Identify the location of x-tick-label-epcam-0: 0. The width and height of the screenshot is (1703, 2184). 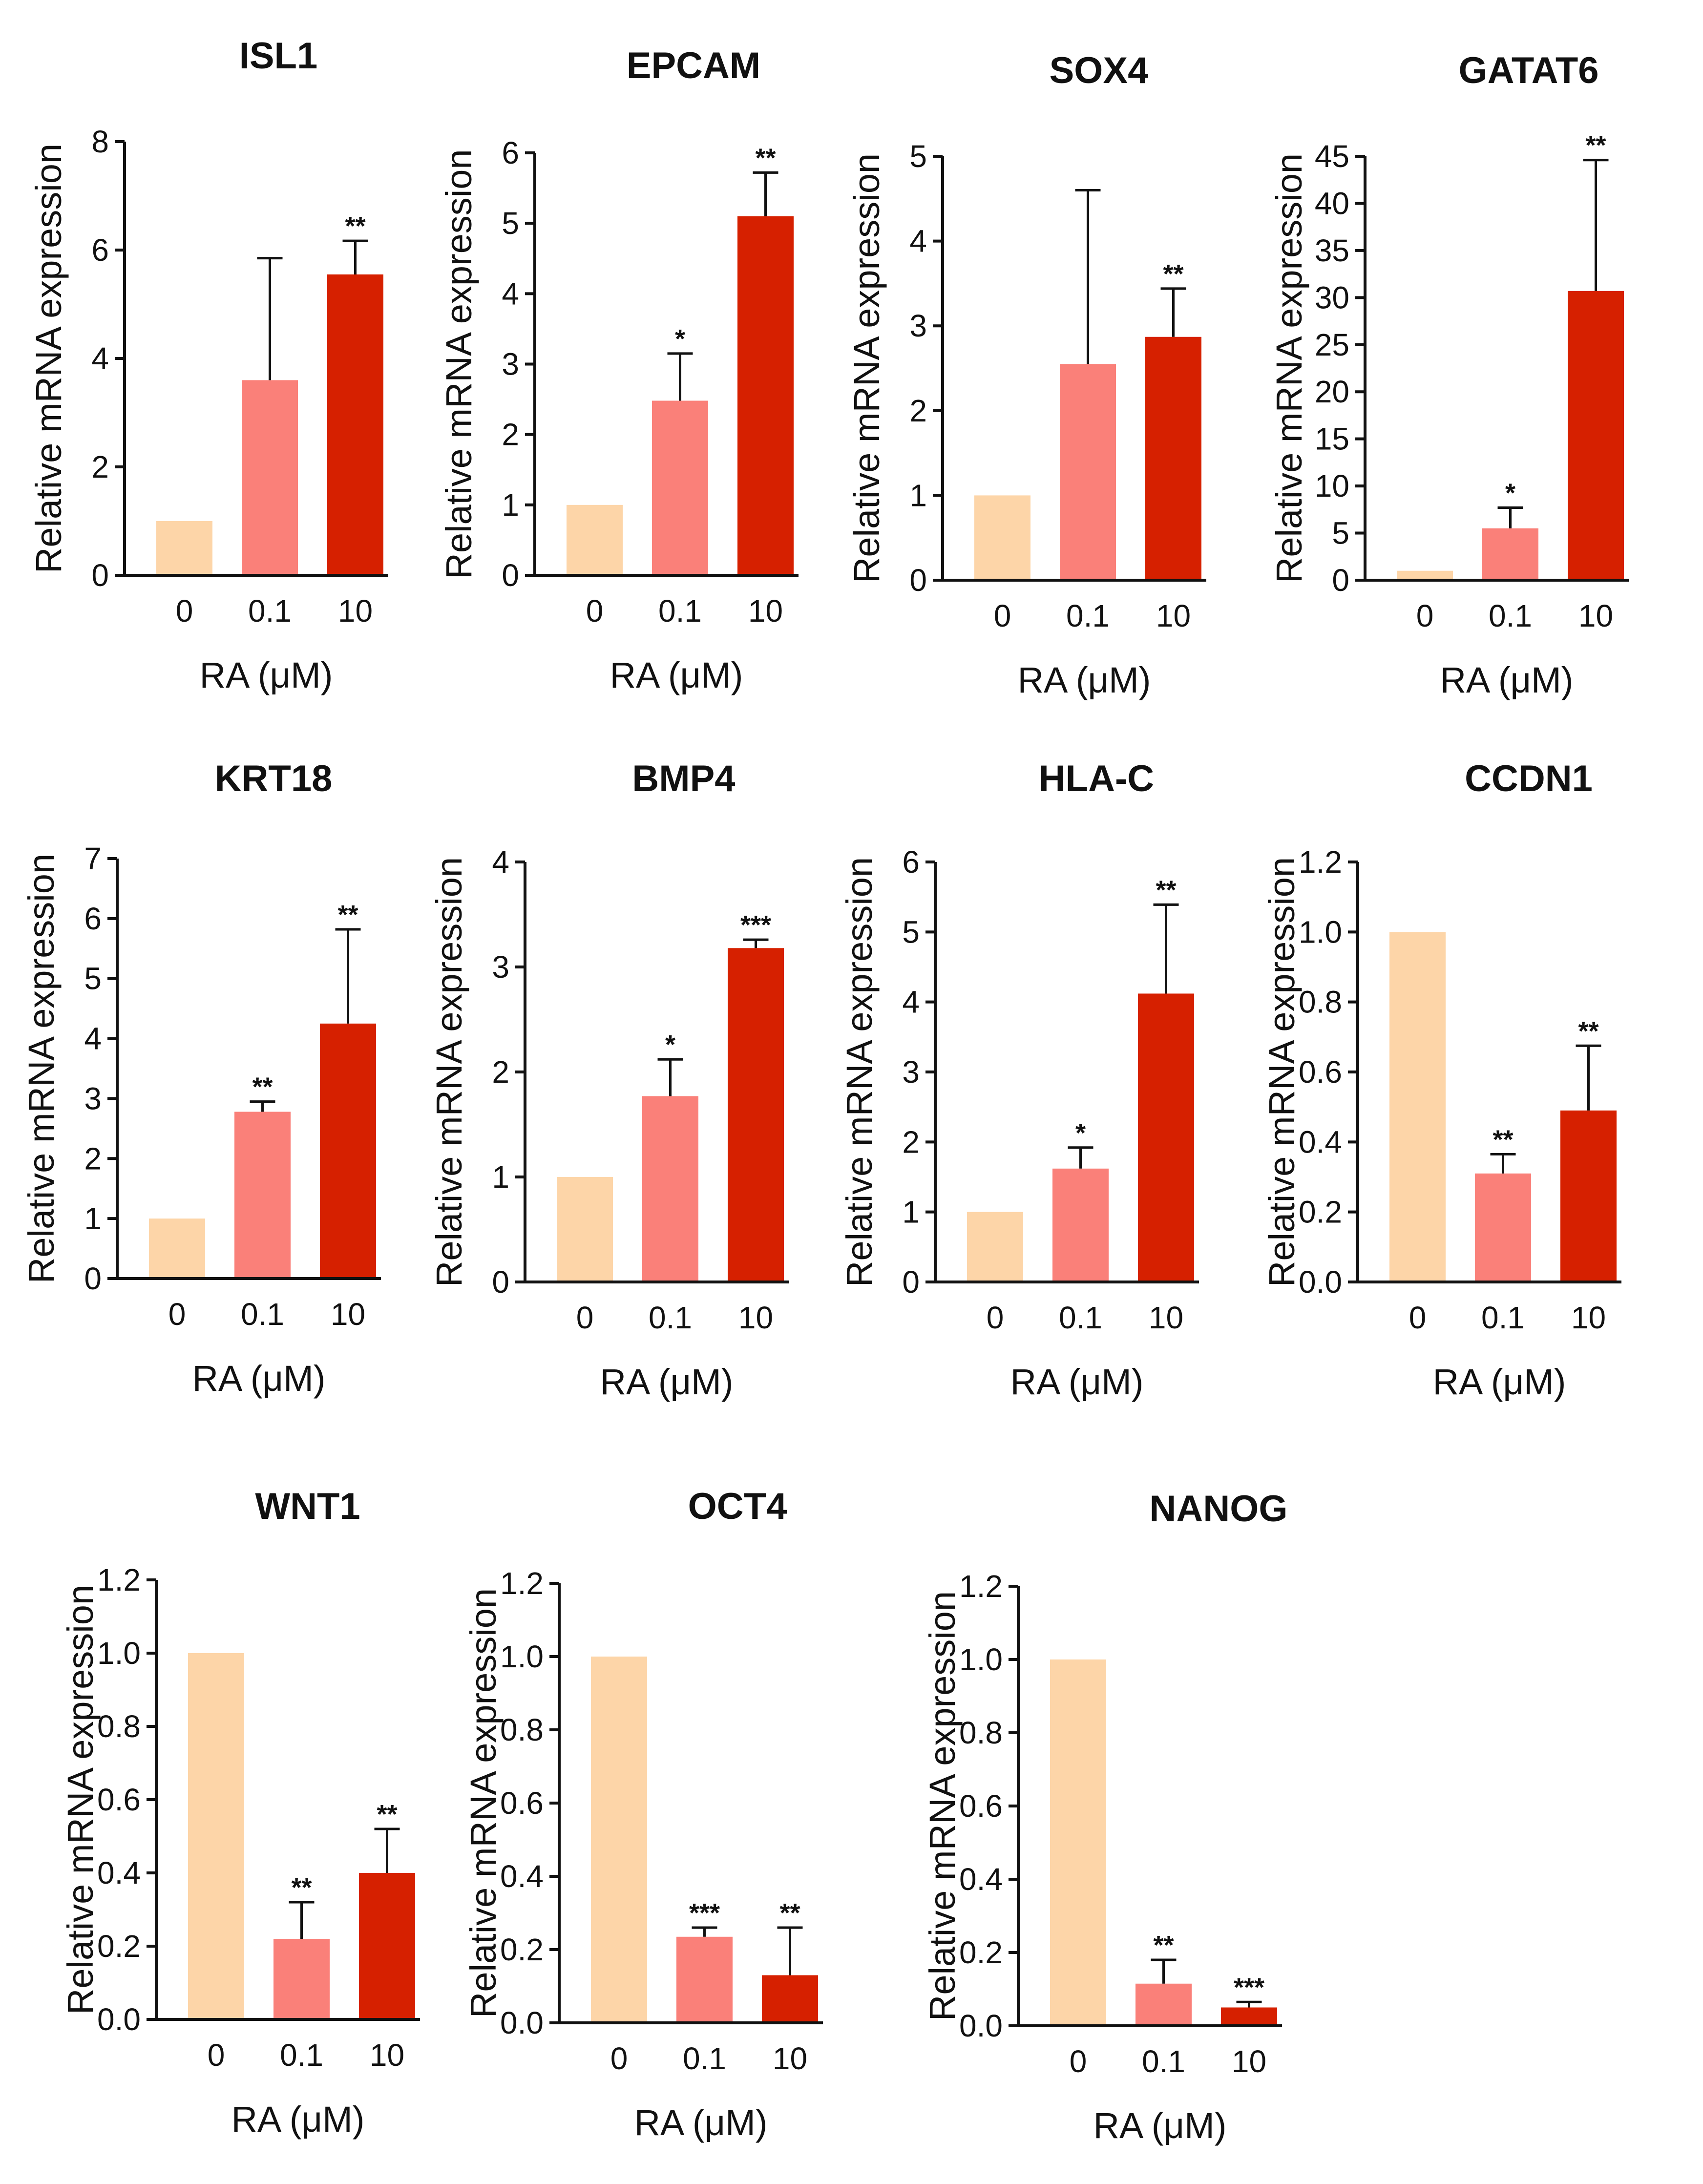
(595, 611).